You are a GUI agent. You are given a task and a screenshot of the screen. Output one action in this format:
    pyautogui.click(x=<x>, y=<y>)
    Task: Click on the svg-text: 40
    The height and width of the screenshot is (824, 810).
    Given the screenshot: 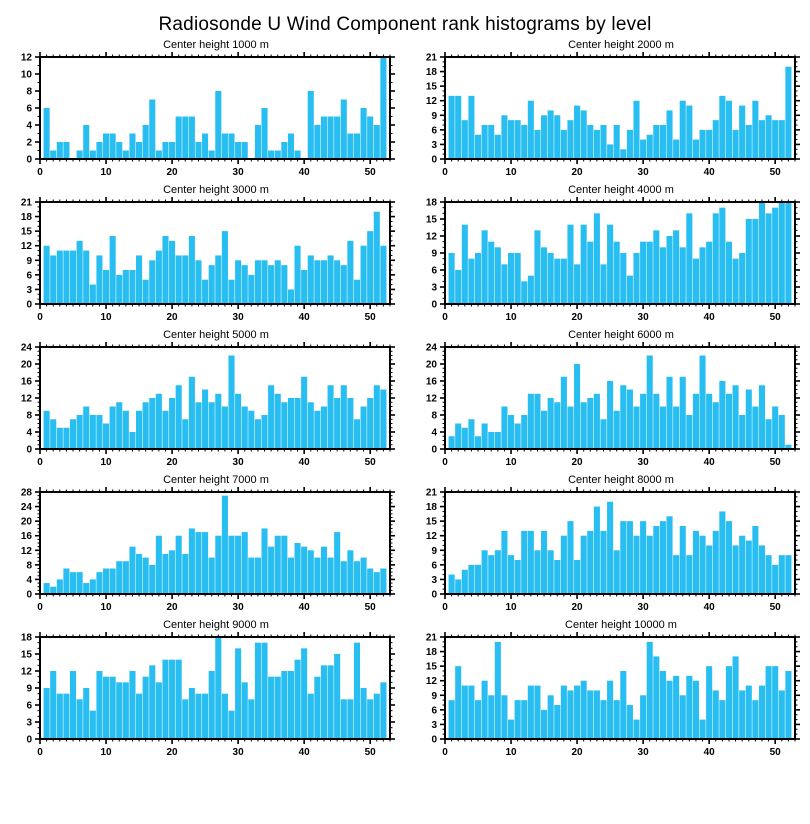 What is the action you would take?
    pyautogui.click(x=710, y=317)
    